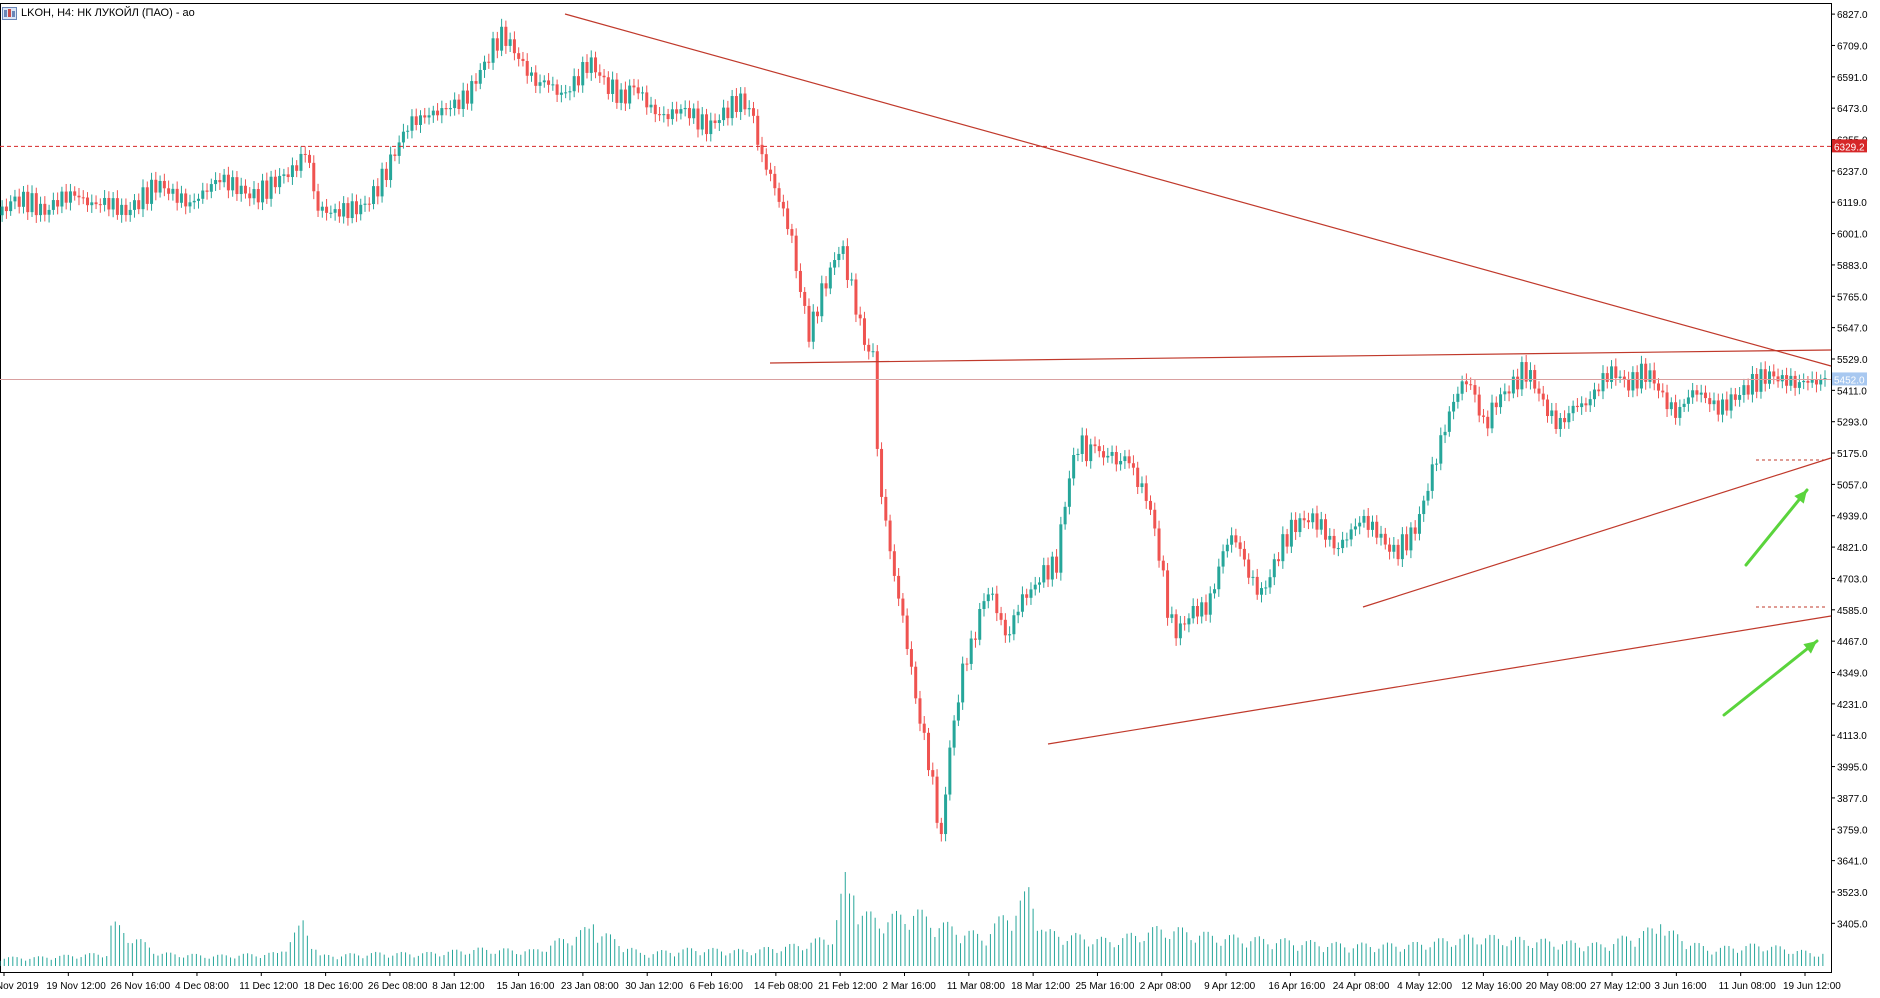  What do you see at coordinates (1852, 109) in the screenshot?
I see `y-tick-label: 6473.0` at bounding box center [1852, 109].